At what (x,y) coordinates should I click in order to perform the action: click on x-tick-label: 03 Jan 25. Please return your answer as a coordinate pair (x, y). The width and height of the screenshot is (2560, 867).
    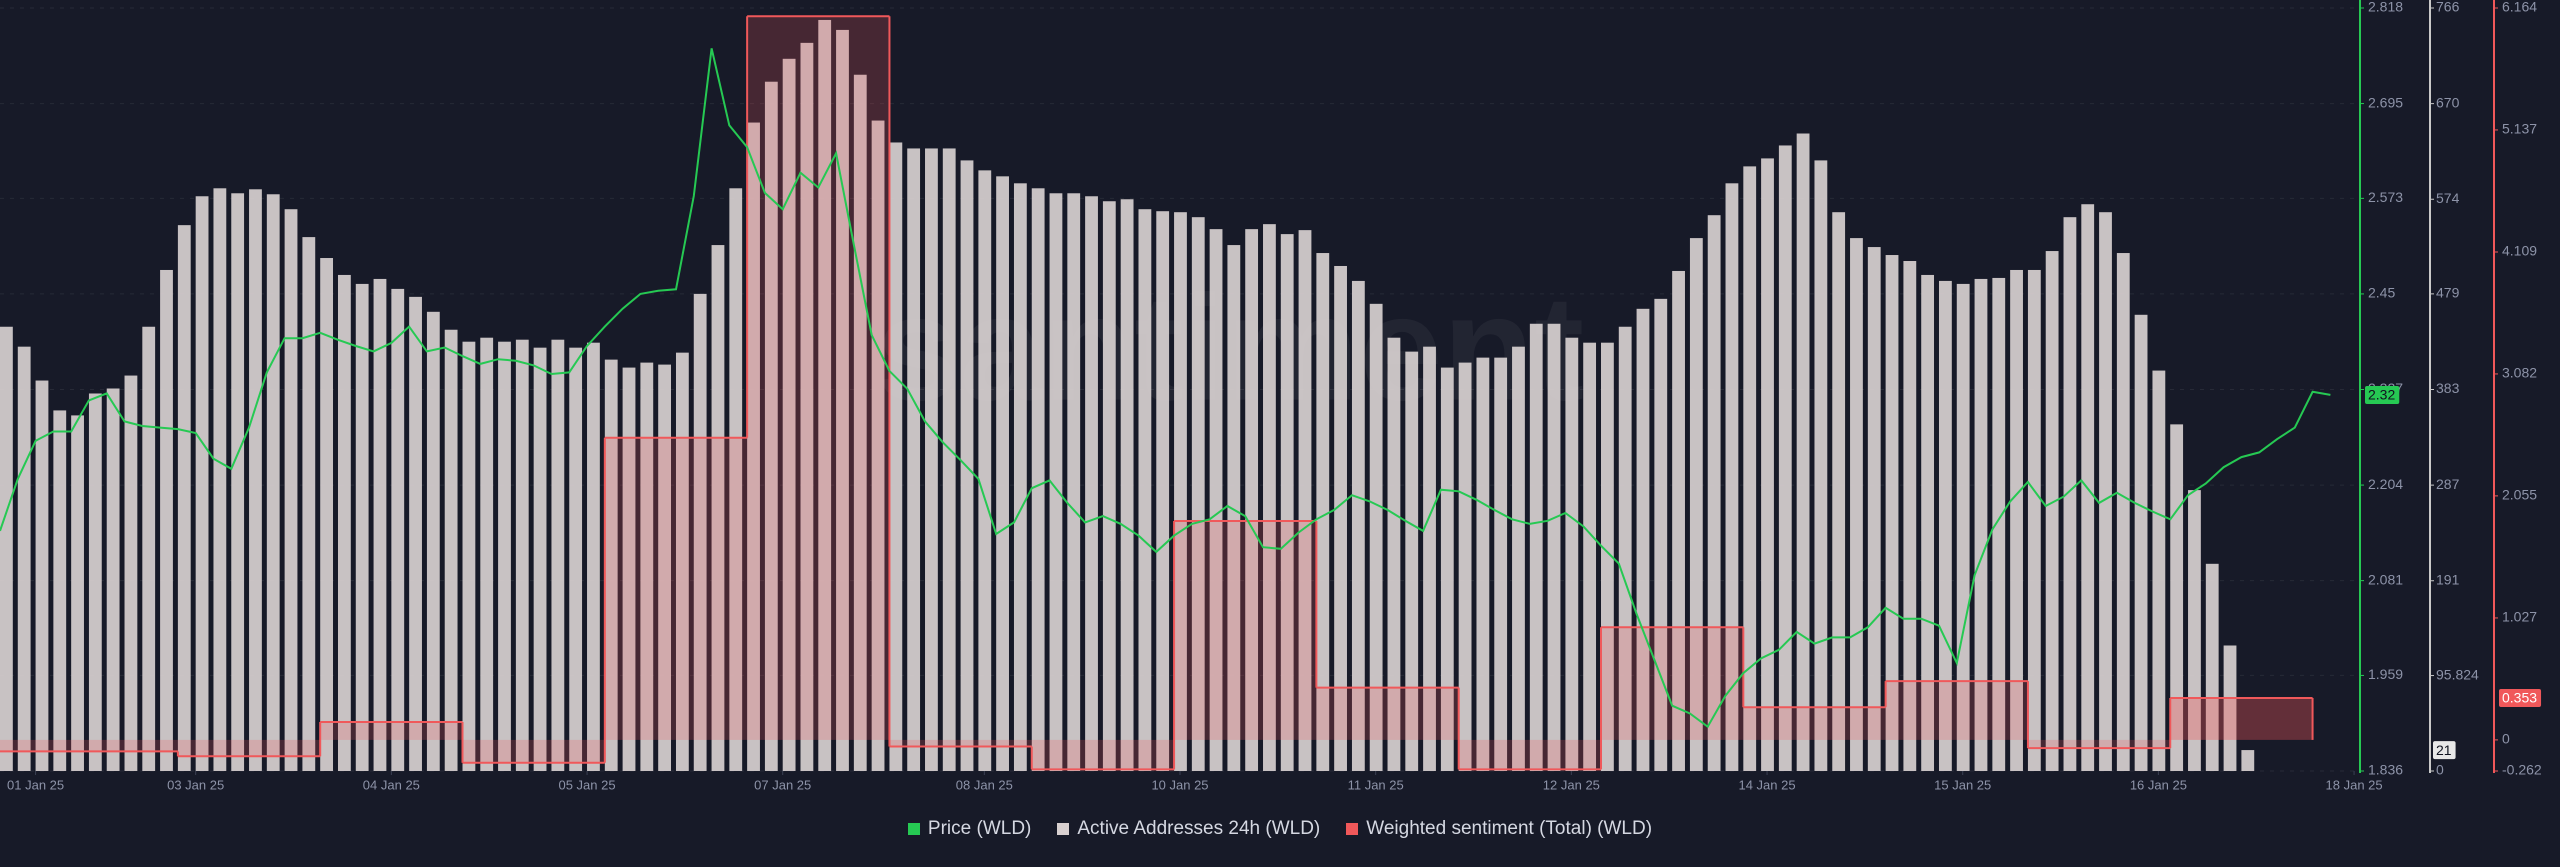
    Looking at the image, I should click on (195, 784).